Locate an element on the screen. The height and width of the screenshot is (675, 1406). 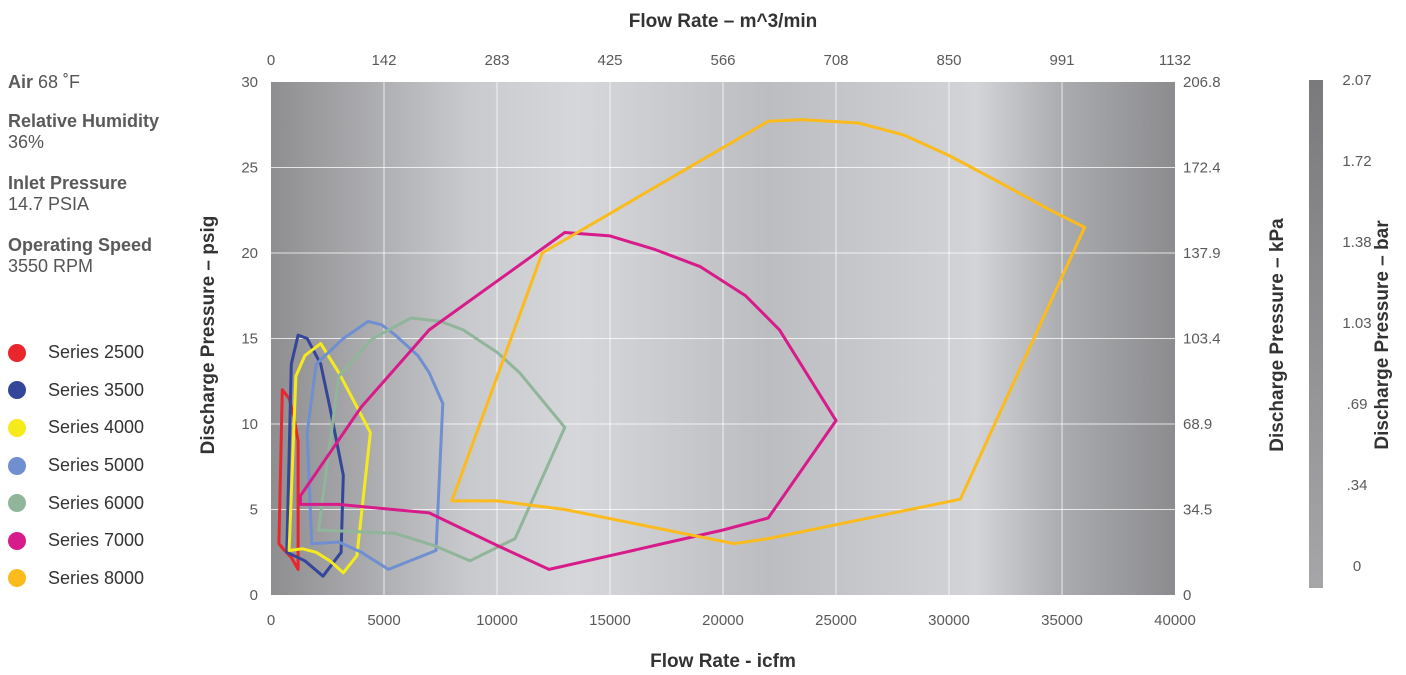
legend-item: Series 6000 is located at coordinates (76, 503).